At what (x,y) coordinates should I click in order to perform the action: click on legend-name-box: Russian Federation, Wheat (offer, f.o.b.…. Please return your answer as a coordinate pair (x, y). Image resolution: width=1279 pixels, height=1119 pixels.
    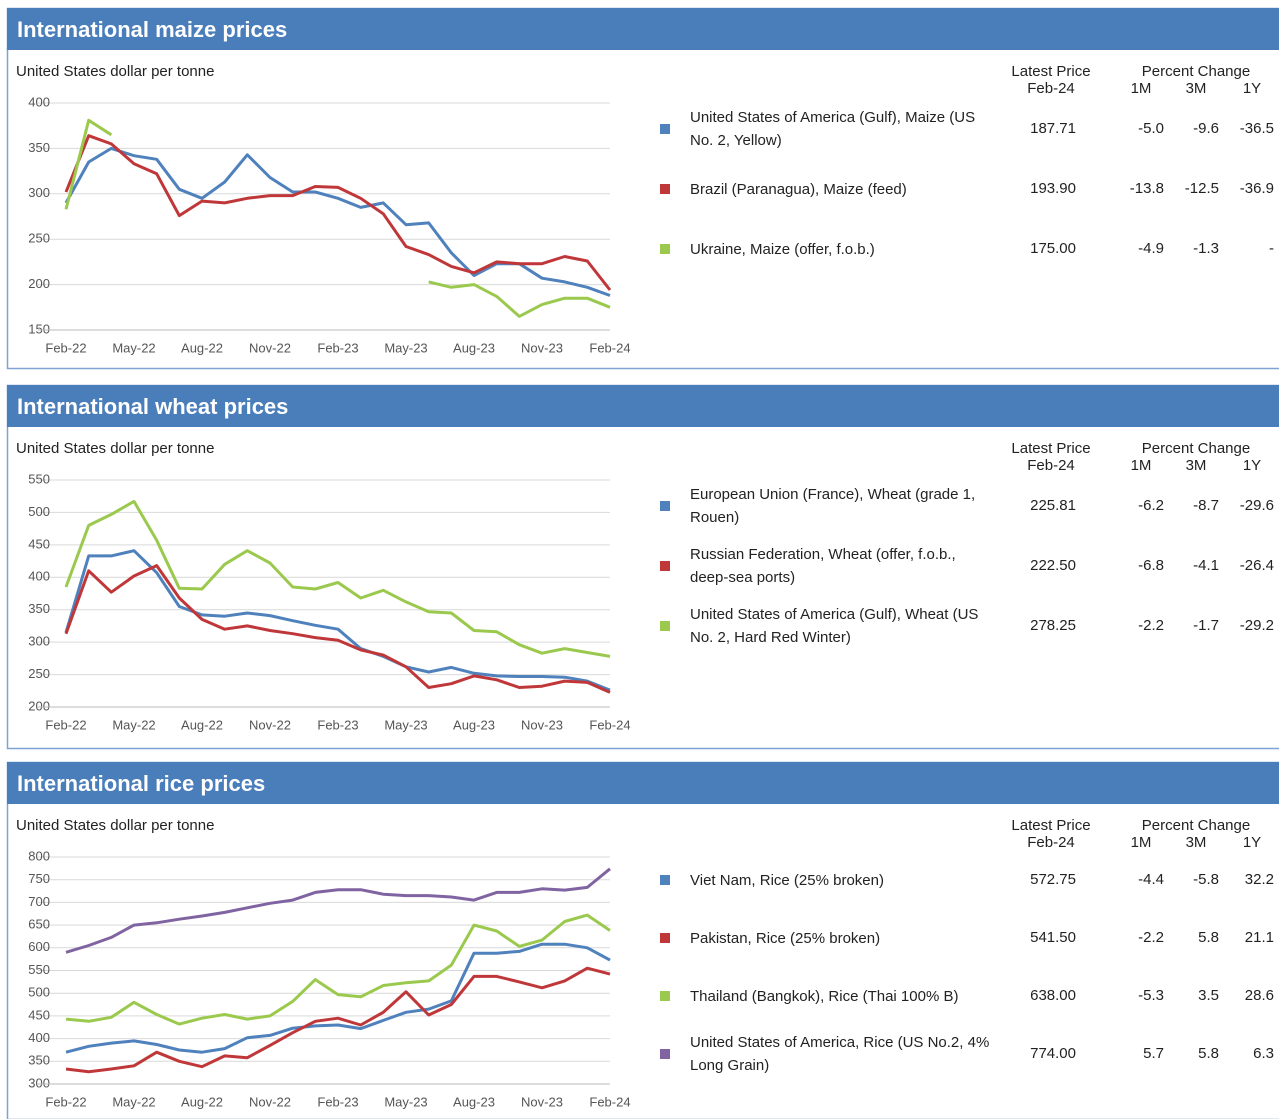
    Looking at the image, I should click on (823, 566).